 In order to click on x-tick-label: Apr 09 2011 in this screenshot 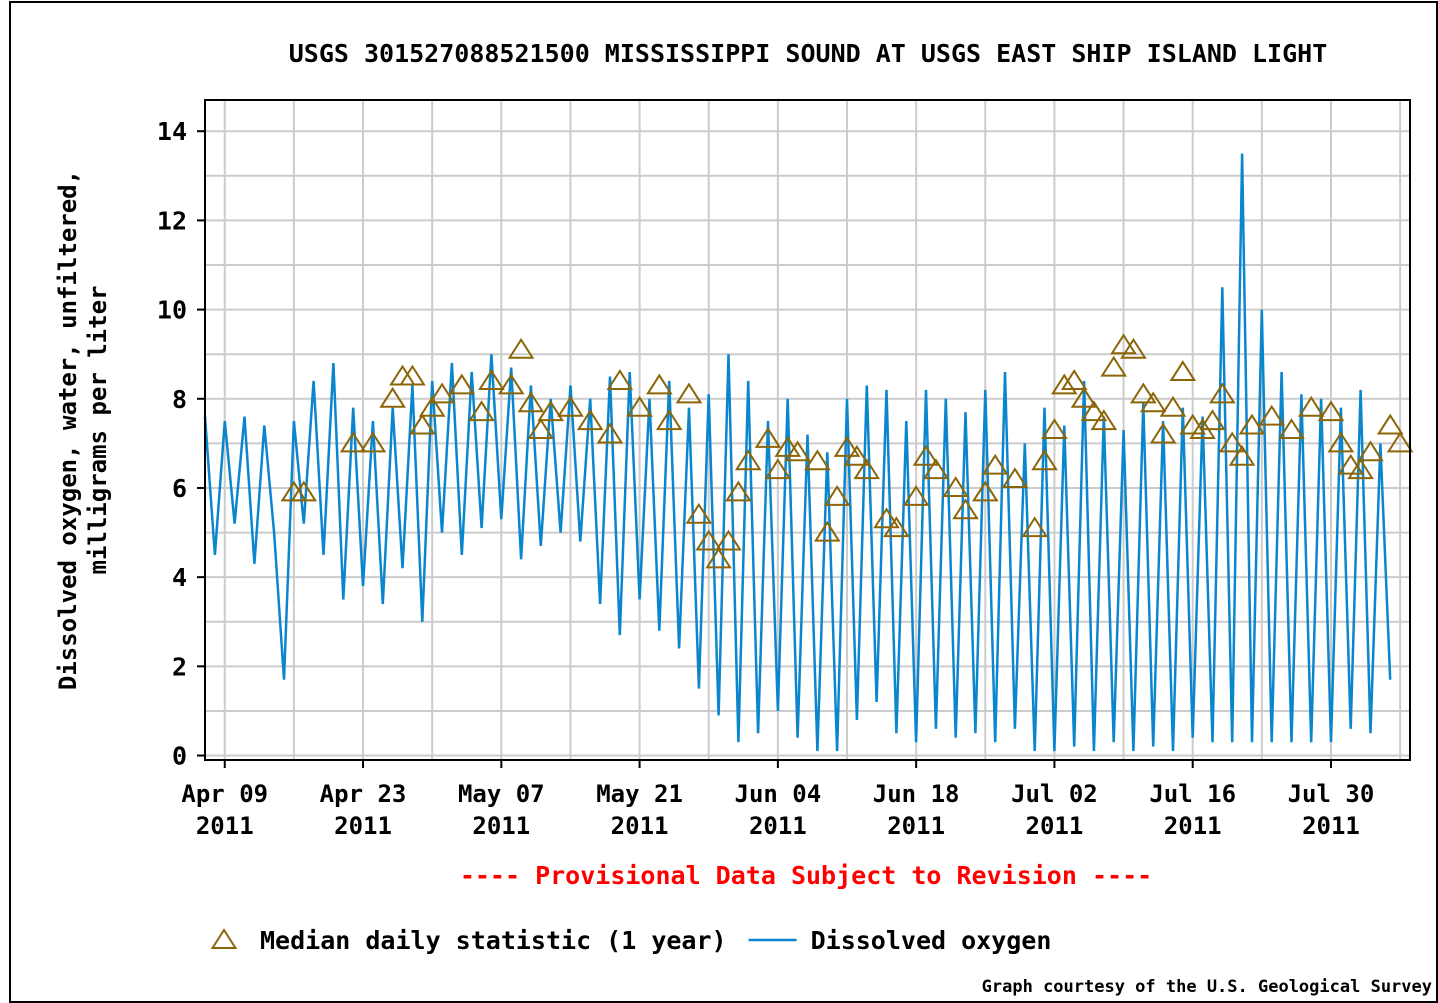, I will do `click(225, 810)`.